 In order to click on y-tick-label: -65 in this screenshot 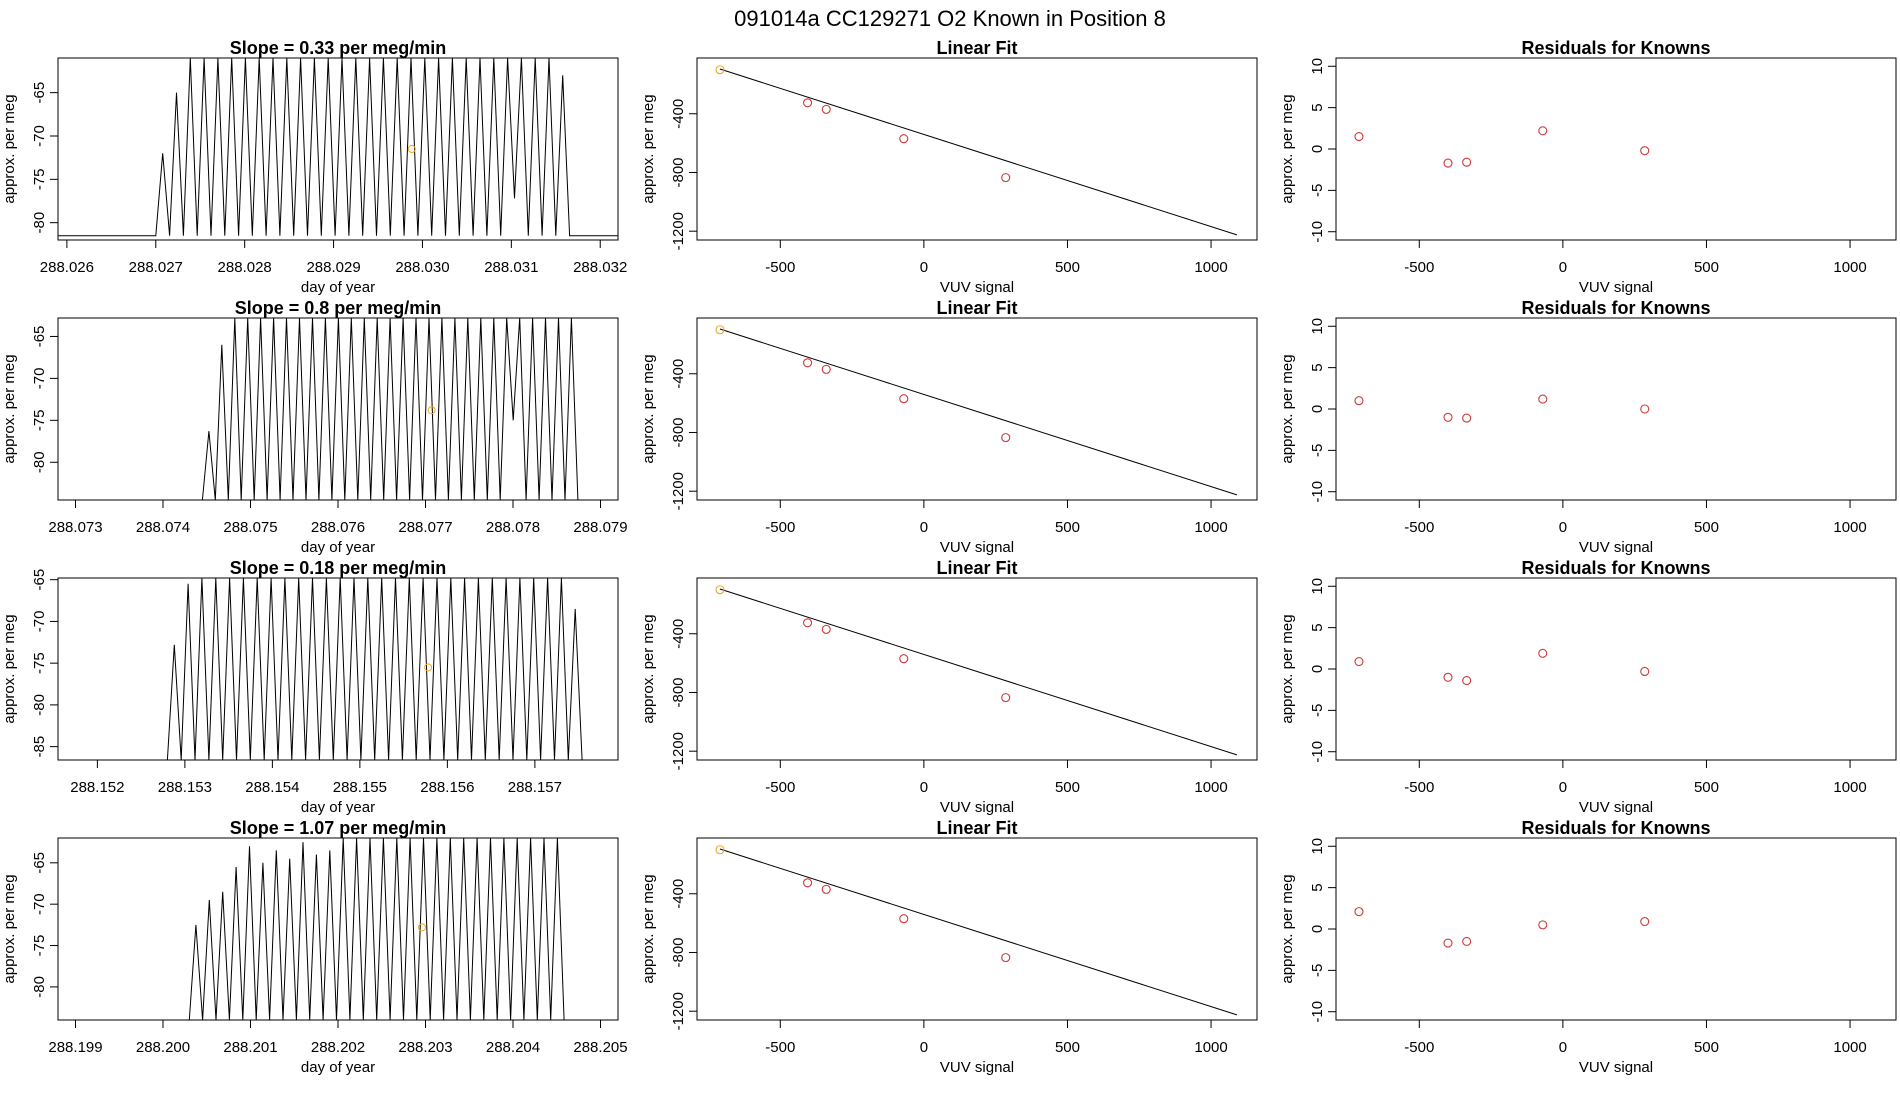, I will do `click(39, 337)`.